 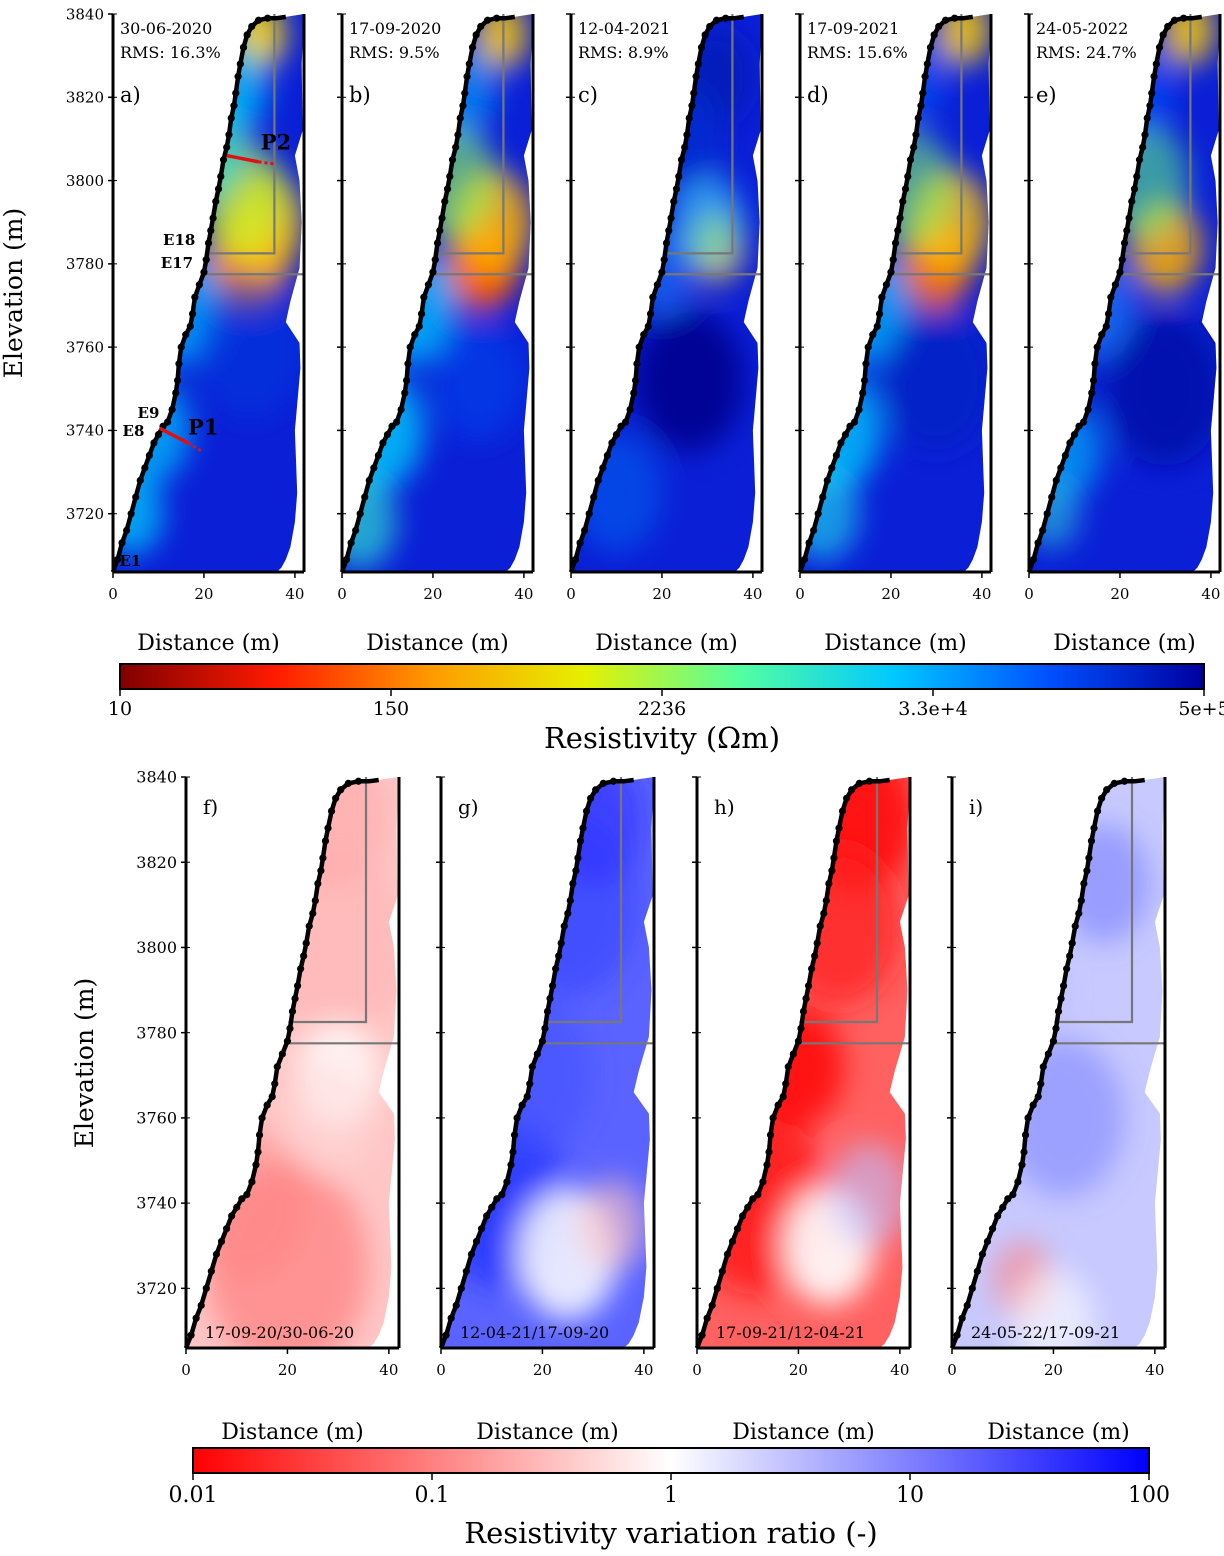 I want to click on x-tick-label: 40, so click(x=1154, y=1370).